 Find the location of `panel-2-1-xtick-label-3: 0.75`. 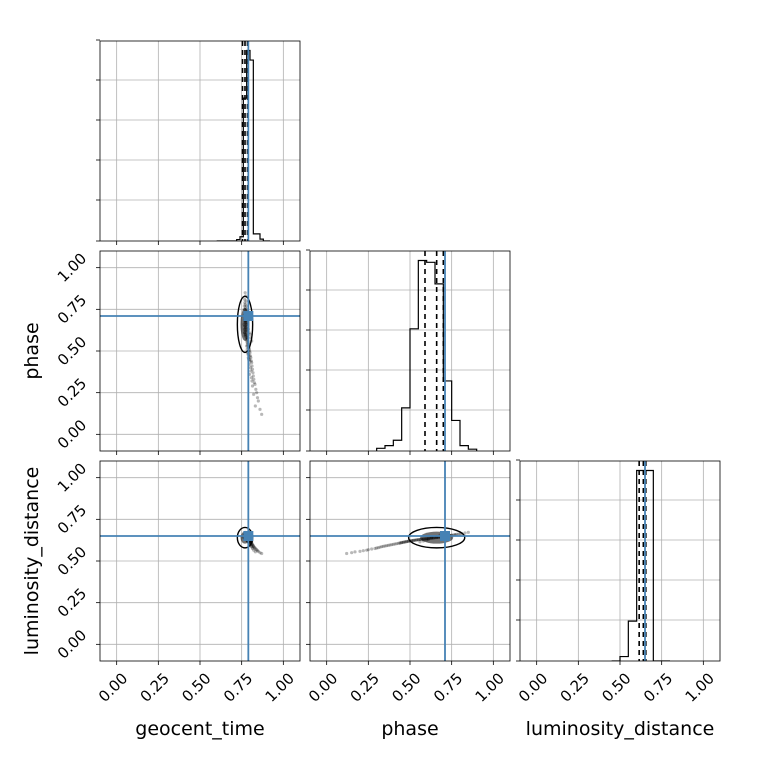

panel-2-1-xtick-label-3: 0.75 is located at coordinates (448, 687).